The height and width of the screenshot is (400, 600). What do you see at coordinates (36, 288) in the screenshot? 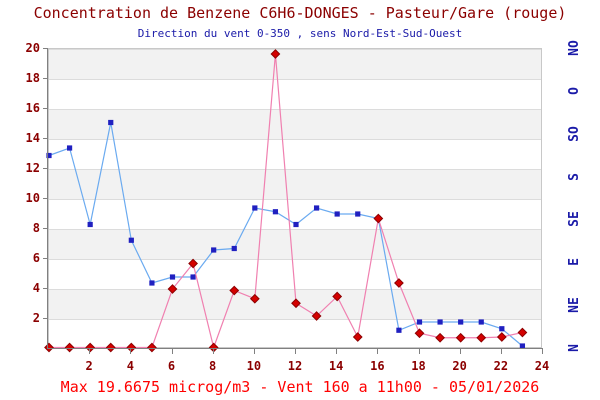
I see `y-axis-tick-label: 4` at bounding box center [36, 288].